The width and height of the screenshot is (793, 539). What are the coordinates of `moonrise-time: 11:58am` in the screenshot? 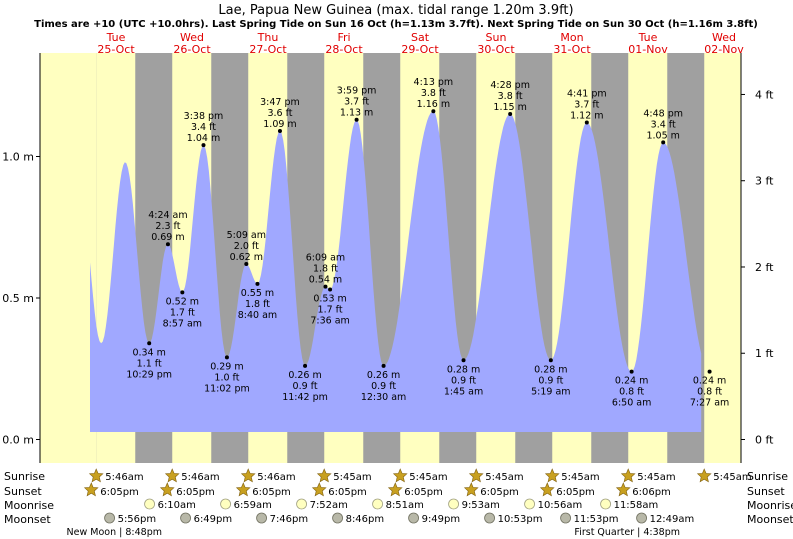 It's located at (636, 505).